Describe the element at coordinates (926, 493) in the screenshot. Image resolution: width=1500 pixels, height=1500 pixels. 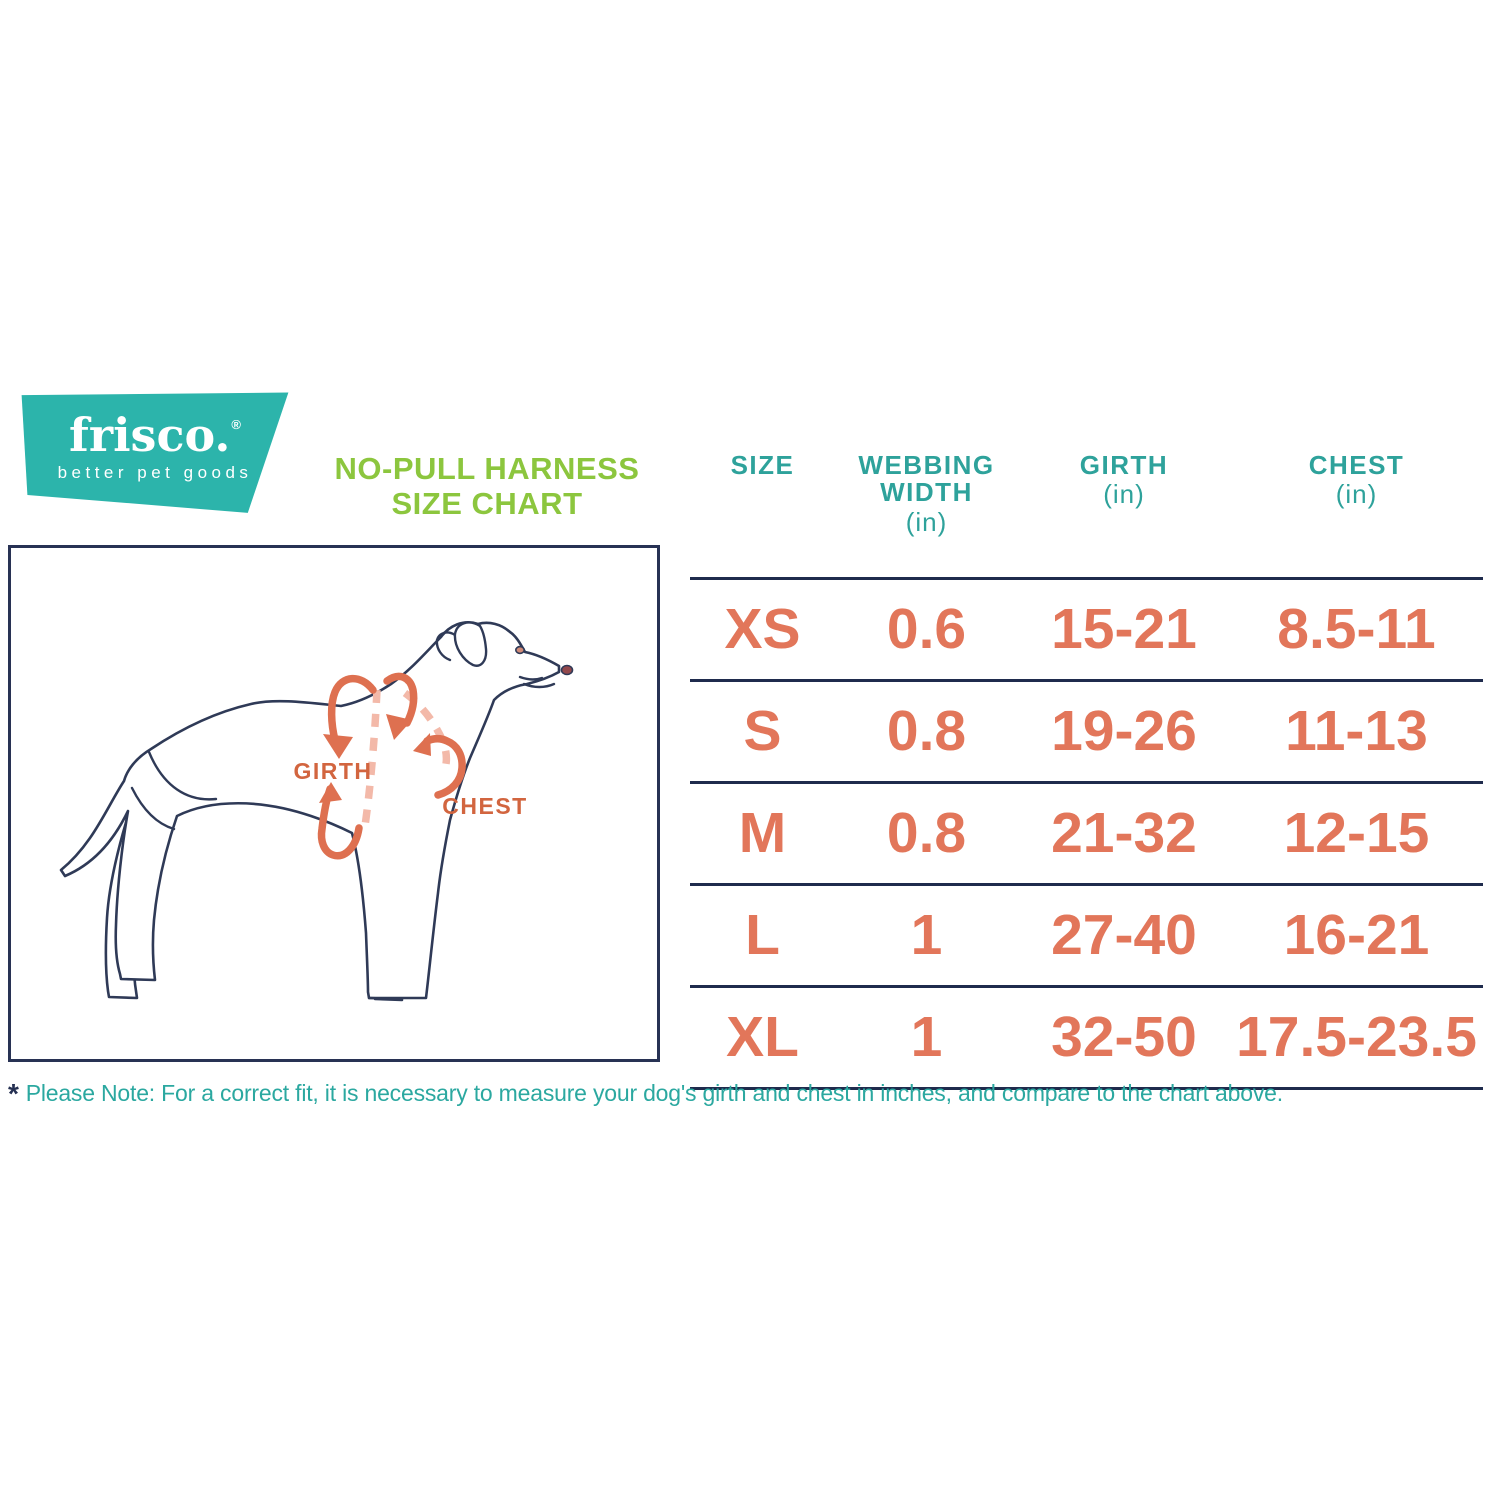
I see `column-header-webbing-width: WEBBING WIDTH (in)` at that location.